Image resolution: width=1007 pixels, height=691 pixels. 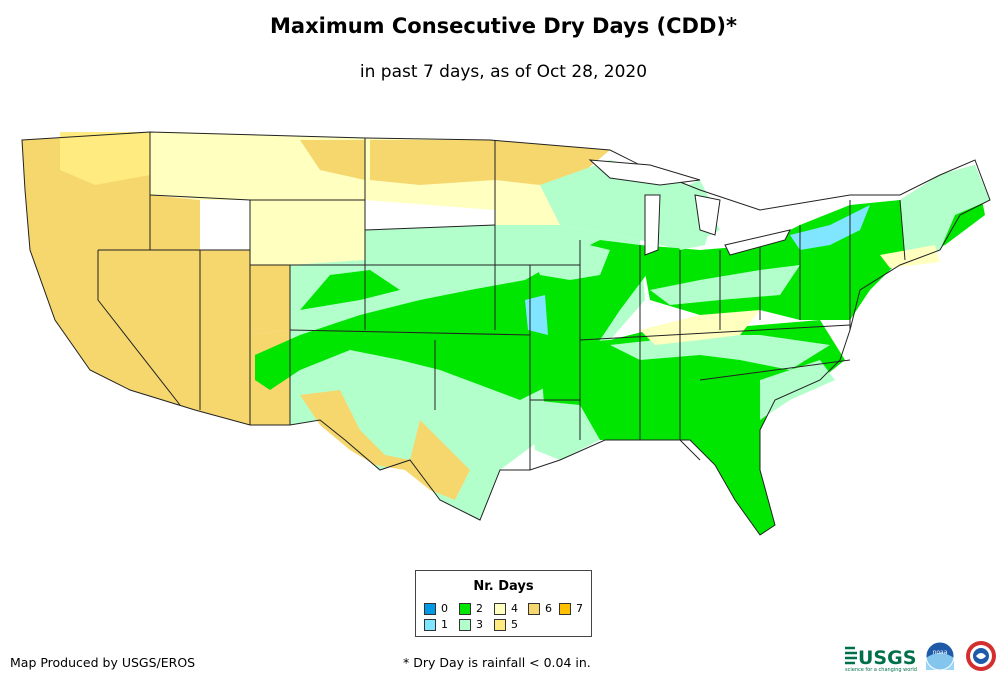 I want to click on legend-label: 2, so click(x=479, y=608).